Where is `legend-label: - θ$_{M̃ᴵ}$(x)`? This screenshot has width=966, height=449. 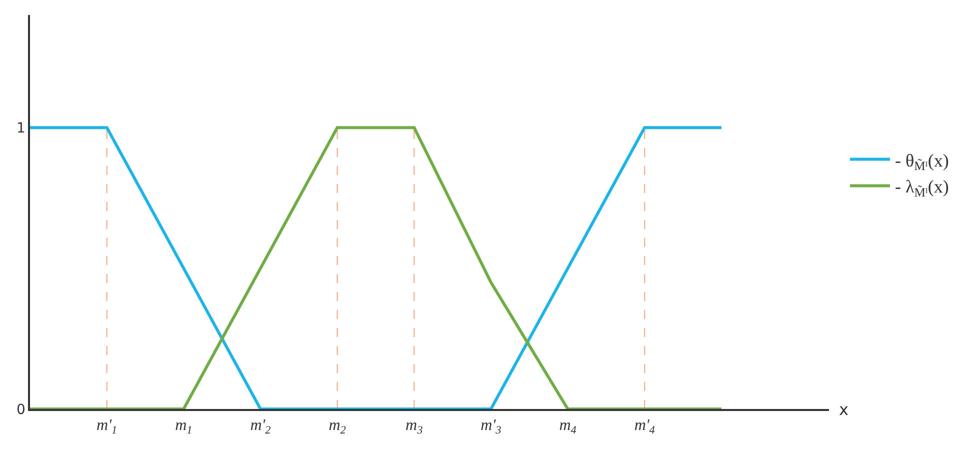
legend-label: - θ$_{M̃ᴵ}$(x) is located at coordinates (921, 162).